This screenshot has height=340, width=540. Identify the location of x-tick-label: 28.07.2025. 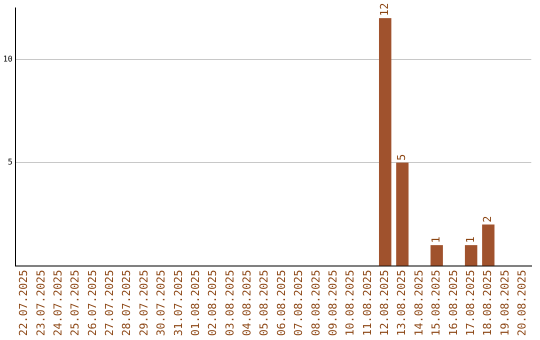
(127, 303).